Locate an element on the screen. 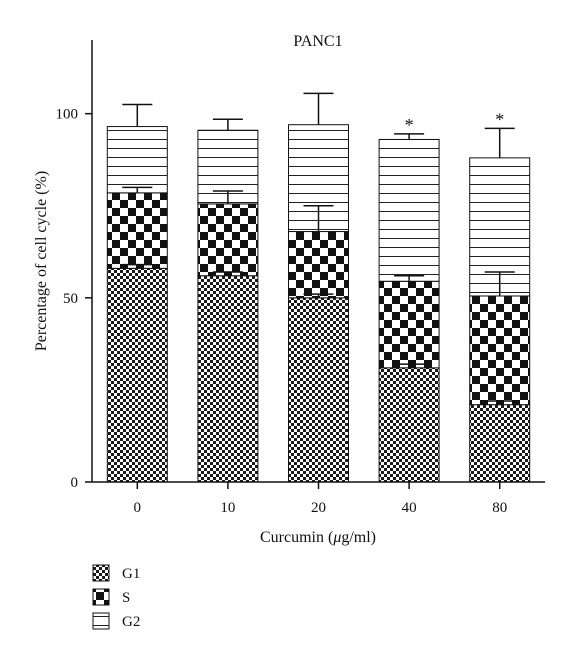  x-ticks-group: 0 10 20 40 80 is located at coordinates (320, 499).